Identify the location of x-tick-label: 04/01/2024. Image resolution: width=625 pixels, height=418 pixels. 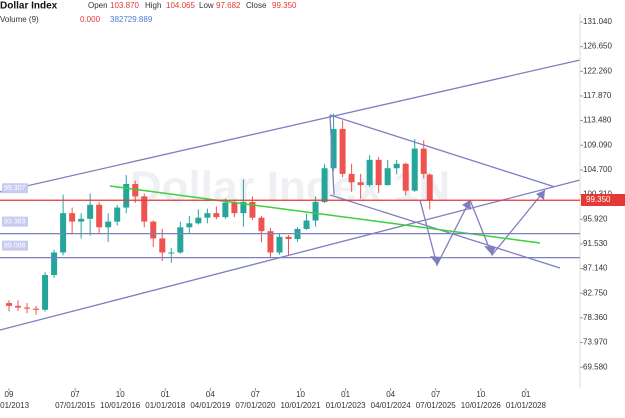
(391, 405).